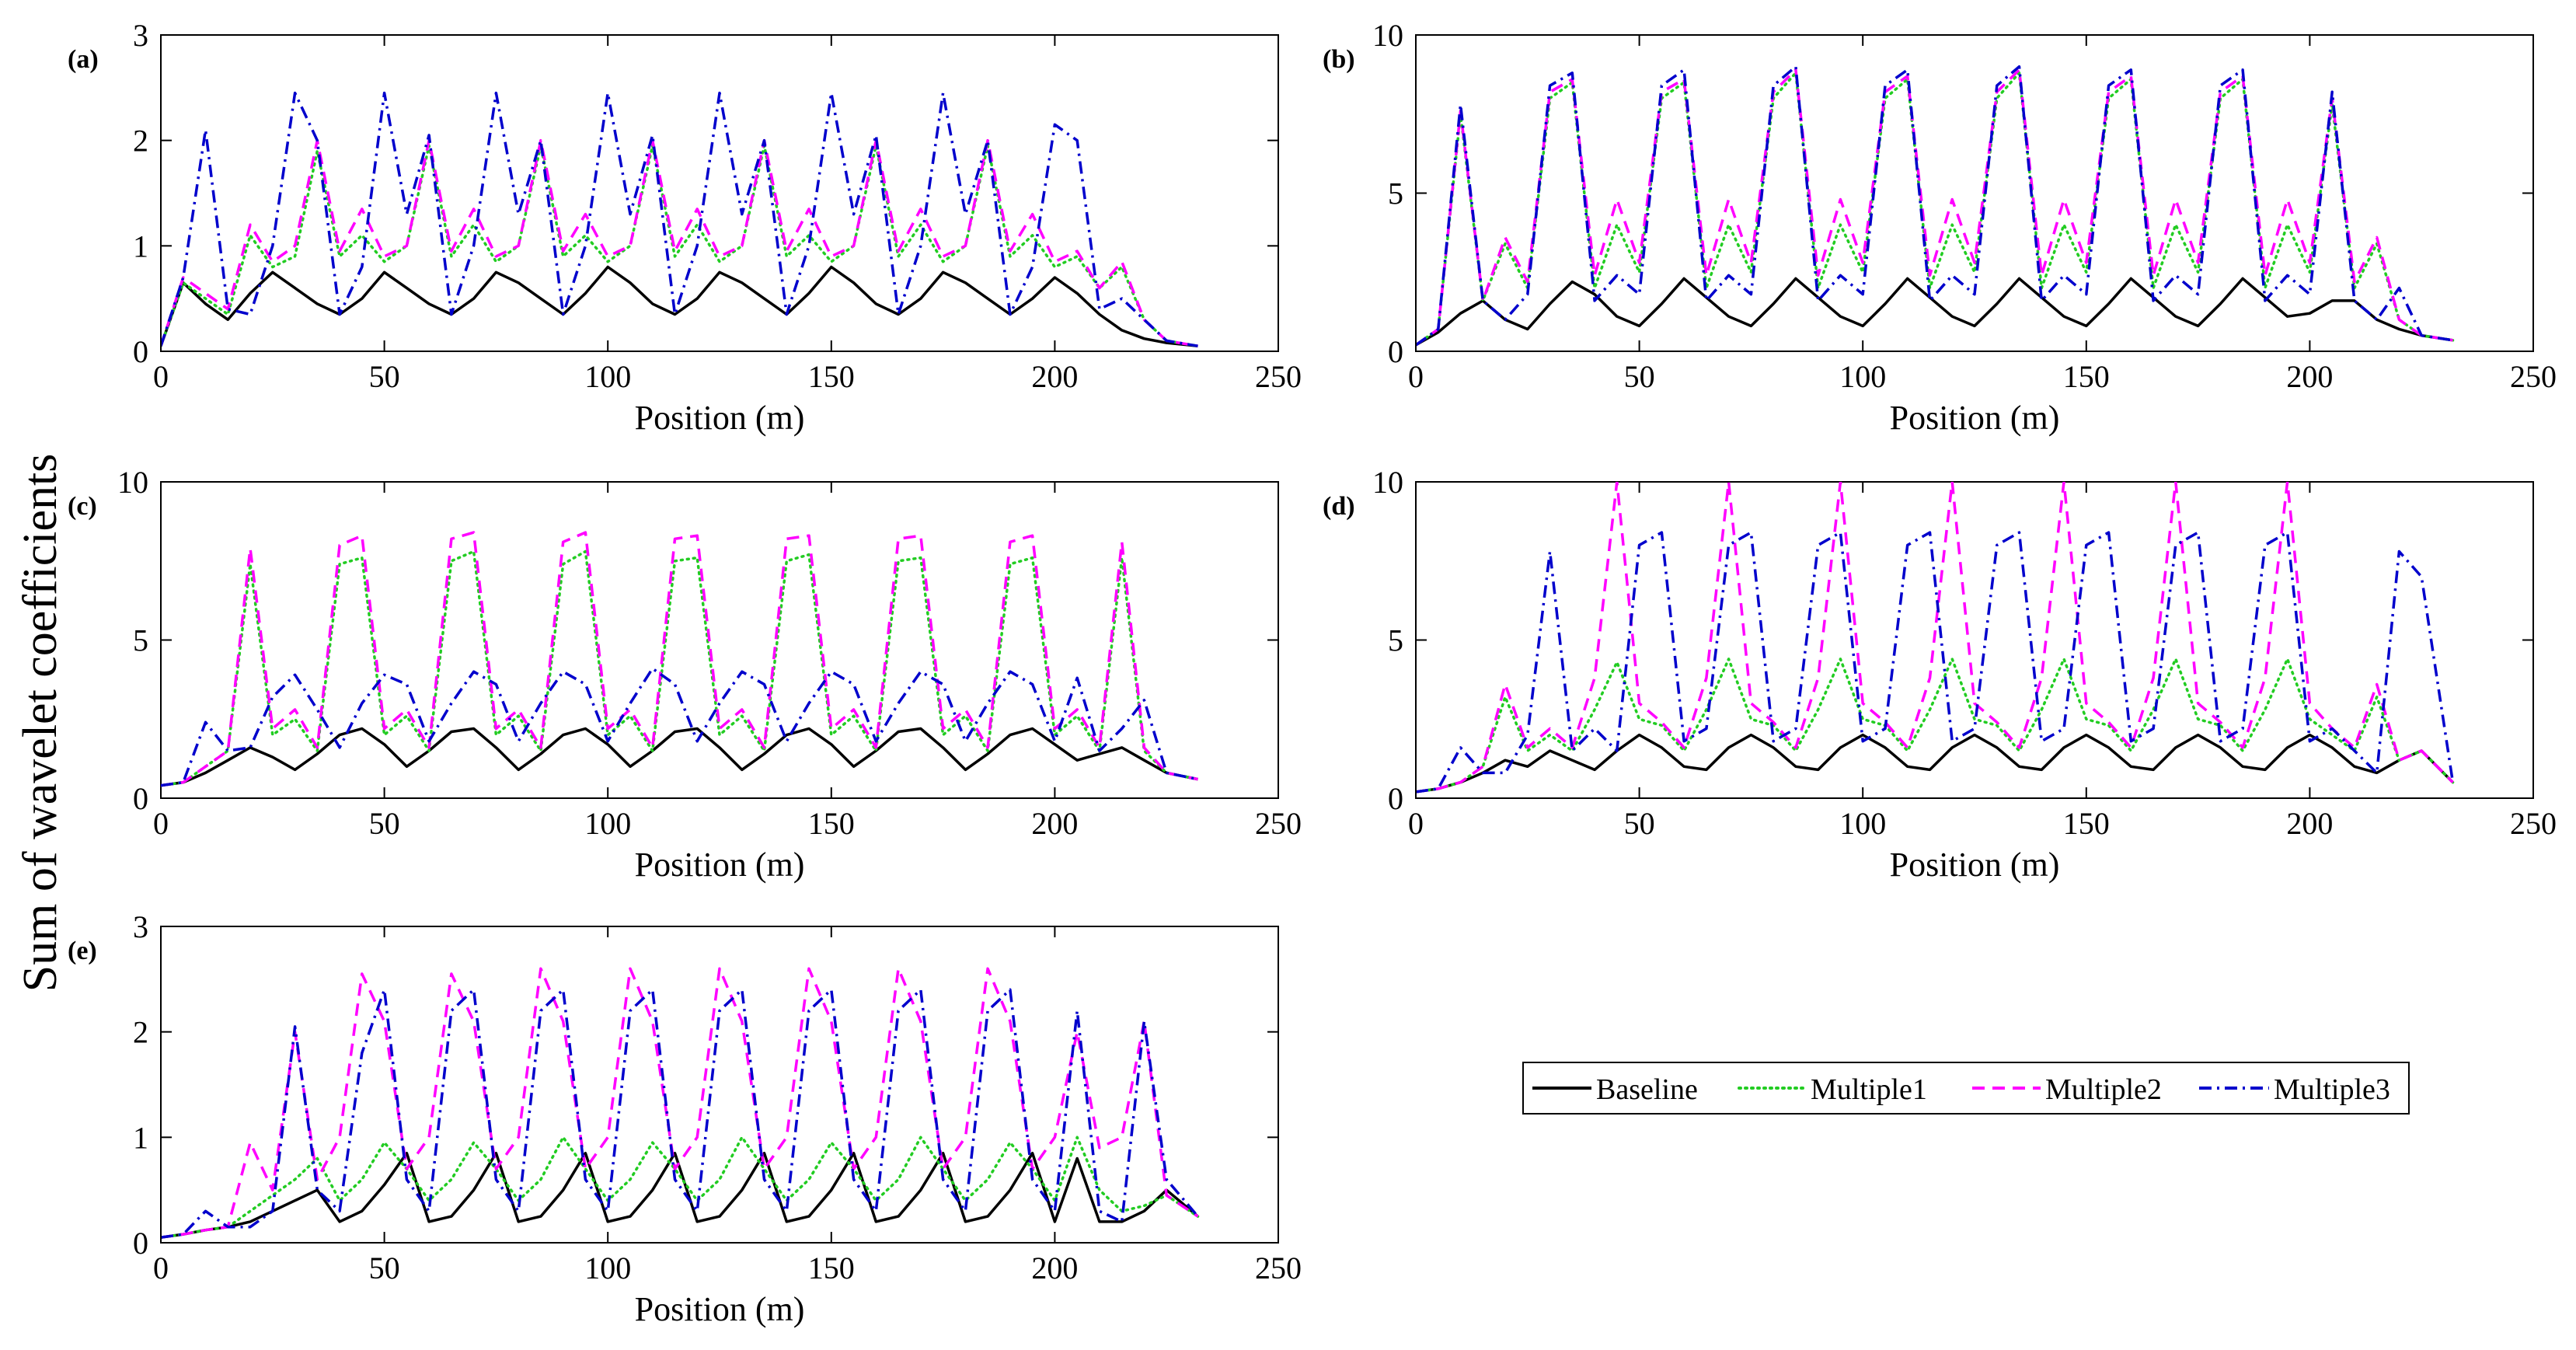 The height and width of the screenshot is (1350, 2576). I want to click on panel-d: 0 50 100 150 200 250 0 5 10 Position (m) (d), so click(1940, 674).